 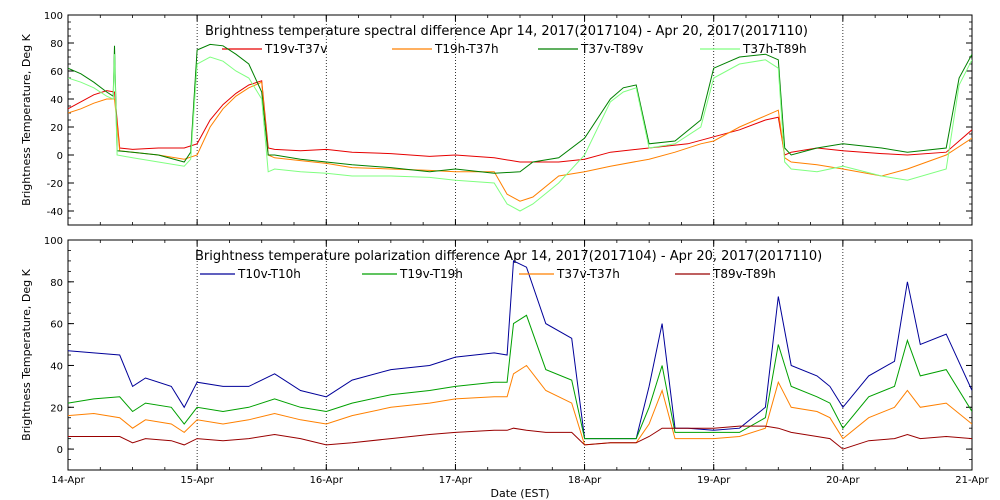 What do you see at coordinates (431, 274) in the screenshot?
I see `legend-label: T19v-T19h` at bounding box center [431, 274].